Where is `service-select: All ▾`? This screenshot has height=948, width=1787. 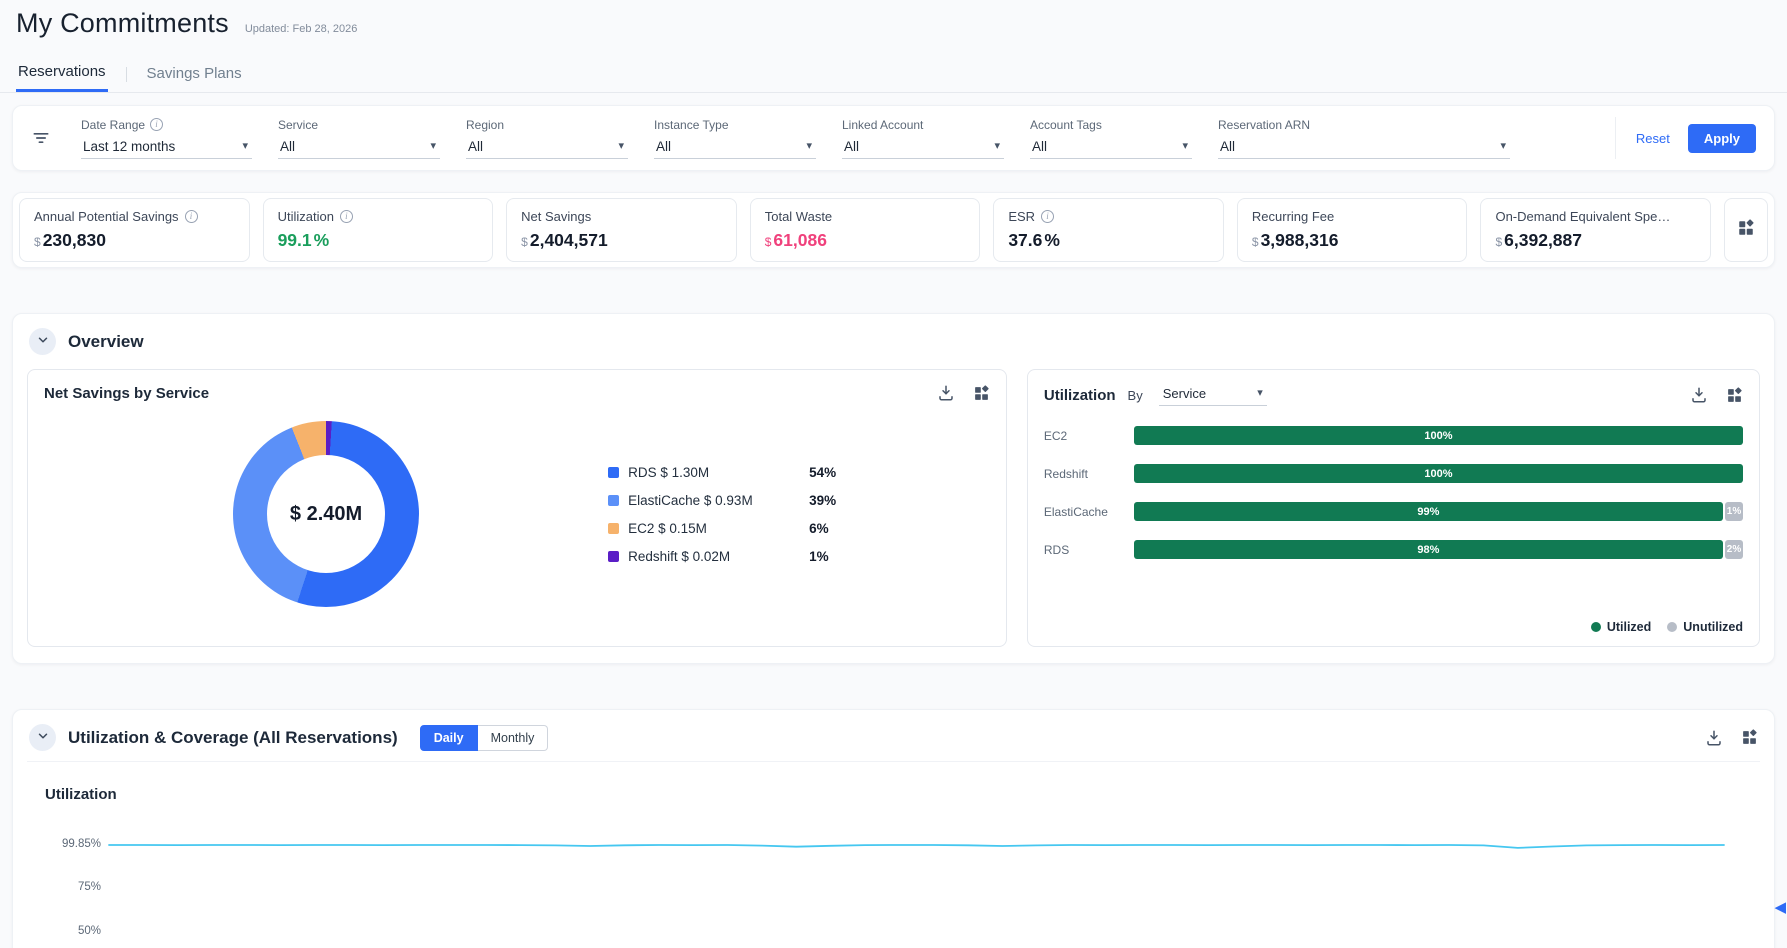
service-select: All ▾ is located at coordinates (359, 148).